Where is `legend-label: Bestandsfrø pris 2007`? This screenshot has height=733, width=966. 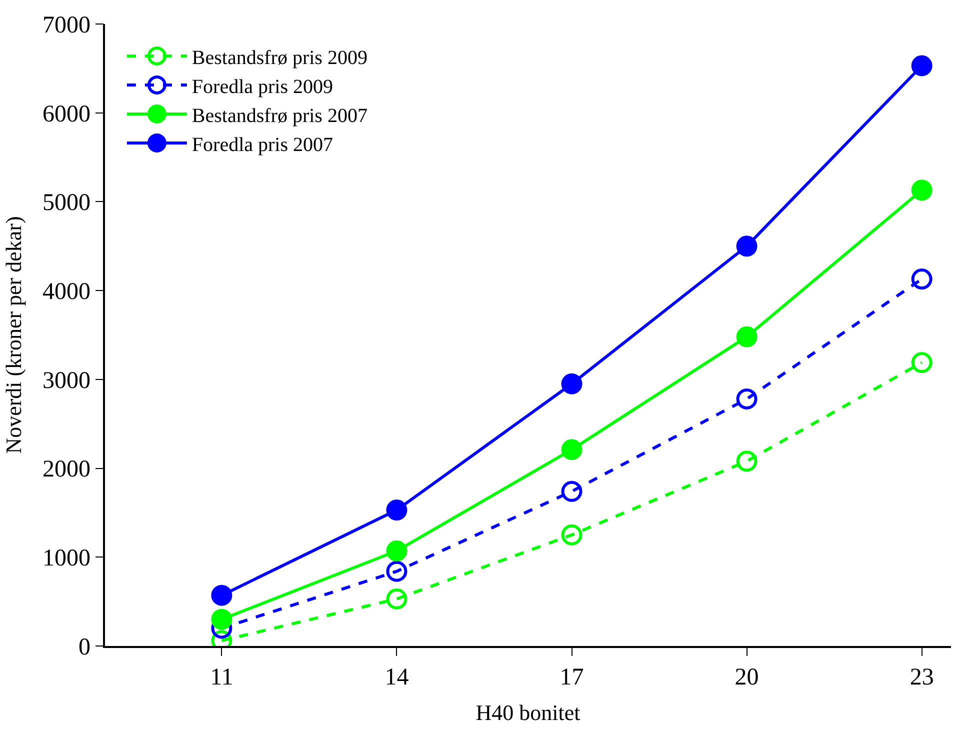 legend-label: Bestandsfrø pris 2007 is located at coordinates (280, 115).